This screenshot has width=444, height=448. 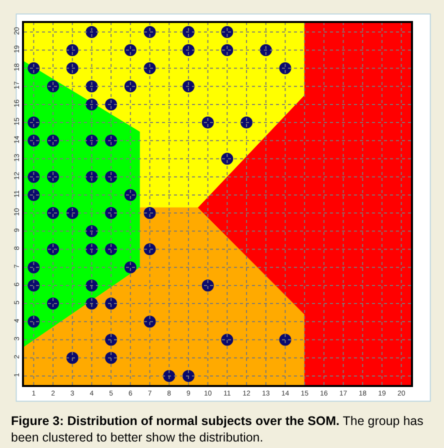 What do you see at coordinates (175, 421) in the screenshot?
I see `caption: Figure 3: Distribution of normal subjects over the SOM.` at bounding box center [175, 421].